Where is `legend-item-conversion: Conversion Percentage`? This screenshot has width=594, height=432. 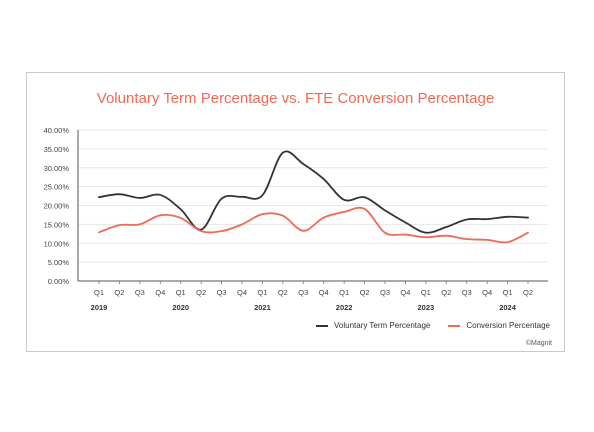 legend-item-conversion: Conversion Percentage is located at coordinates (499, 325).